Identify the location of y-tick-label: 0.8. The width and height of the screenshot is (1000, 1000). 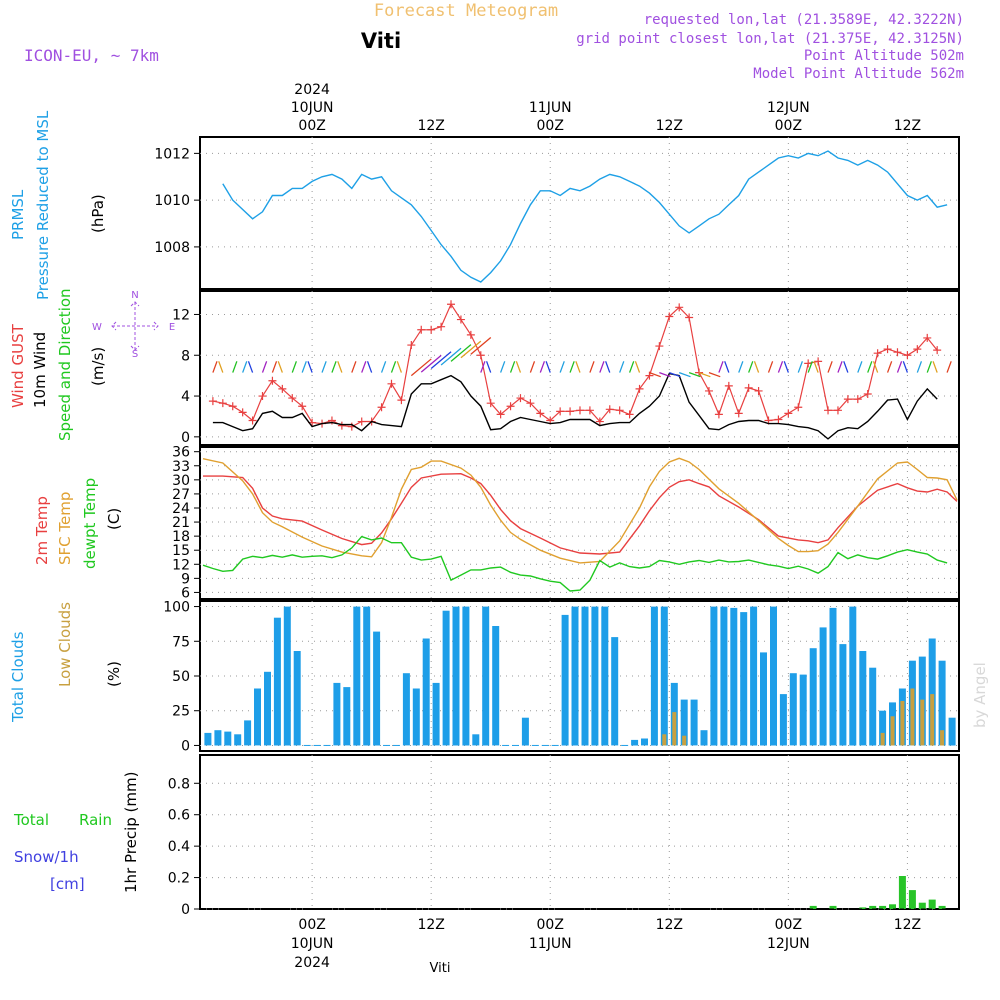
(179, 784).